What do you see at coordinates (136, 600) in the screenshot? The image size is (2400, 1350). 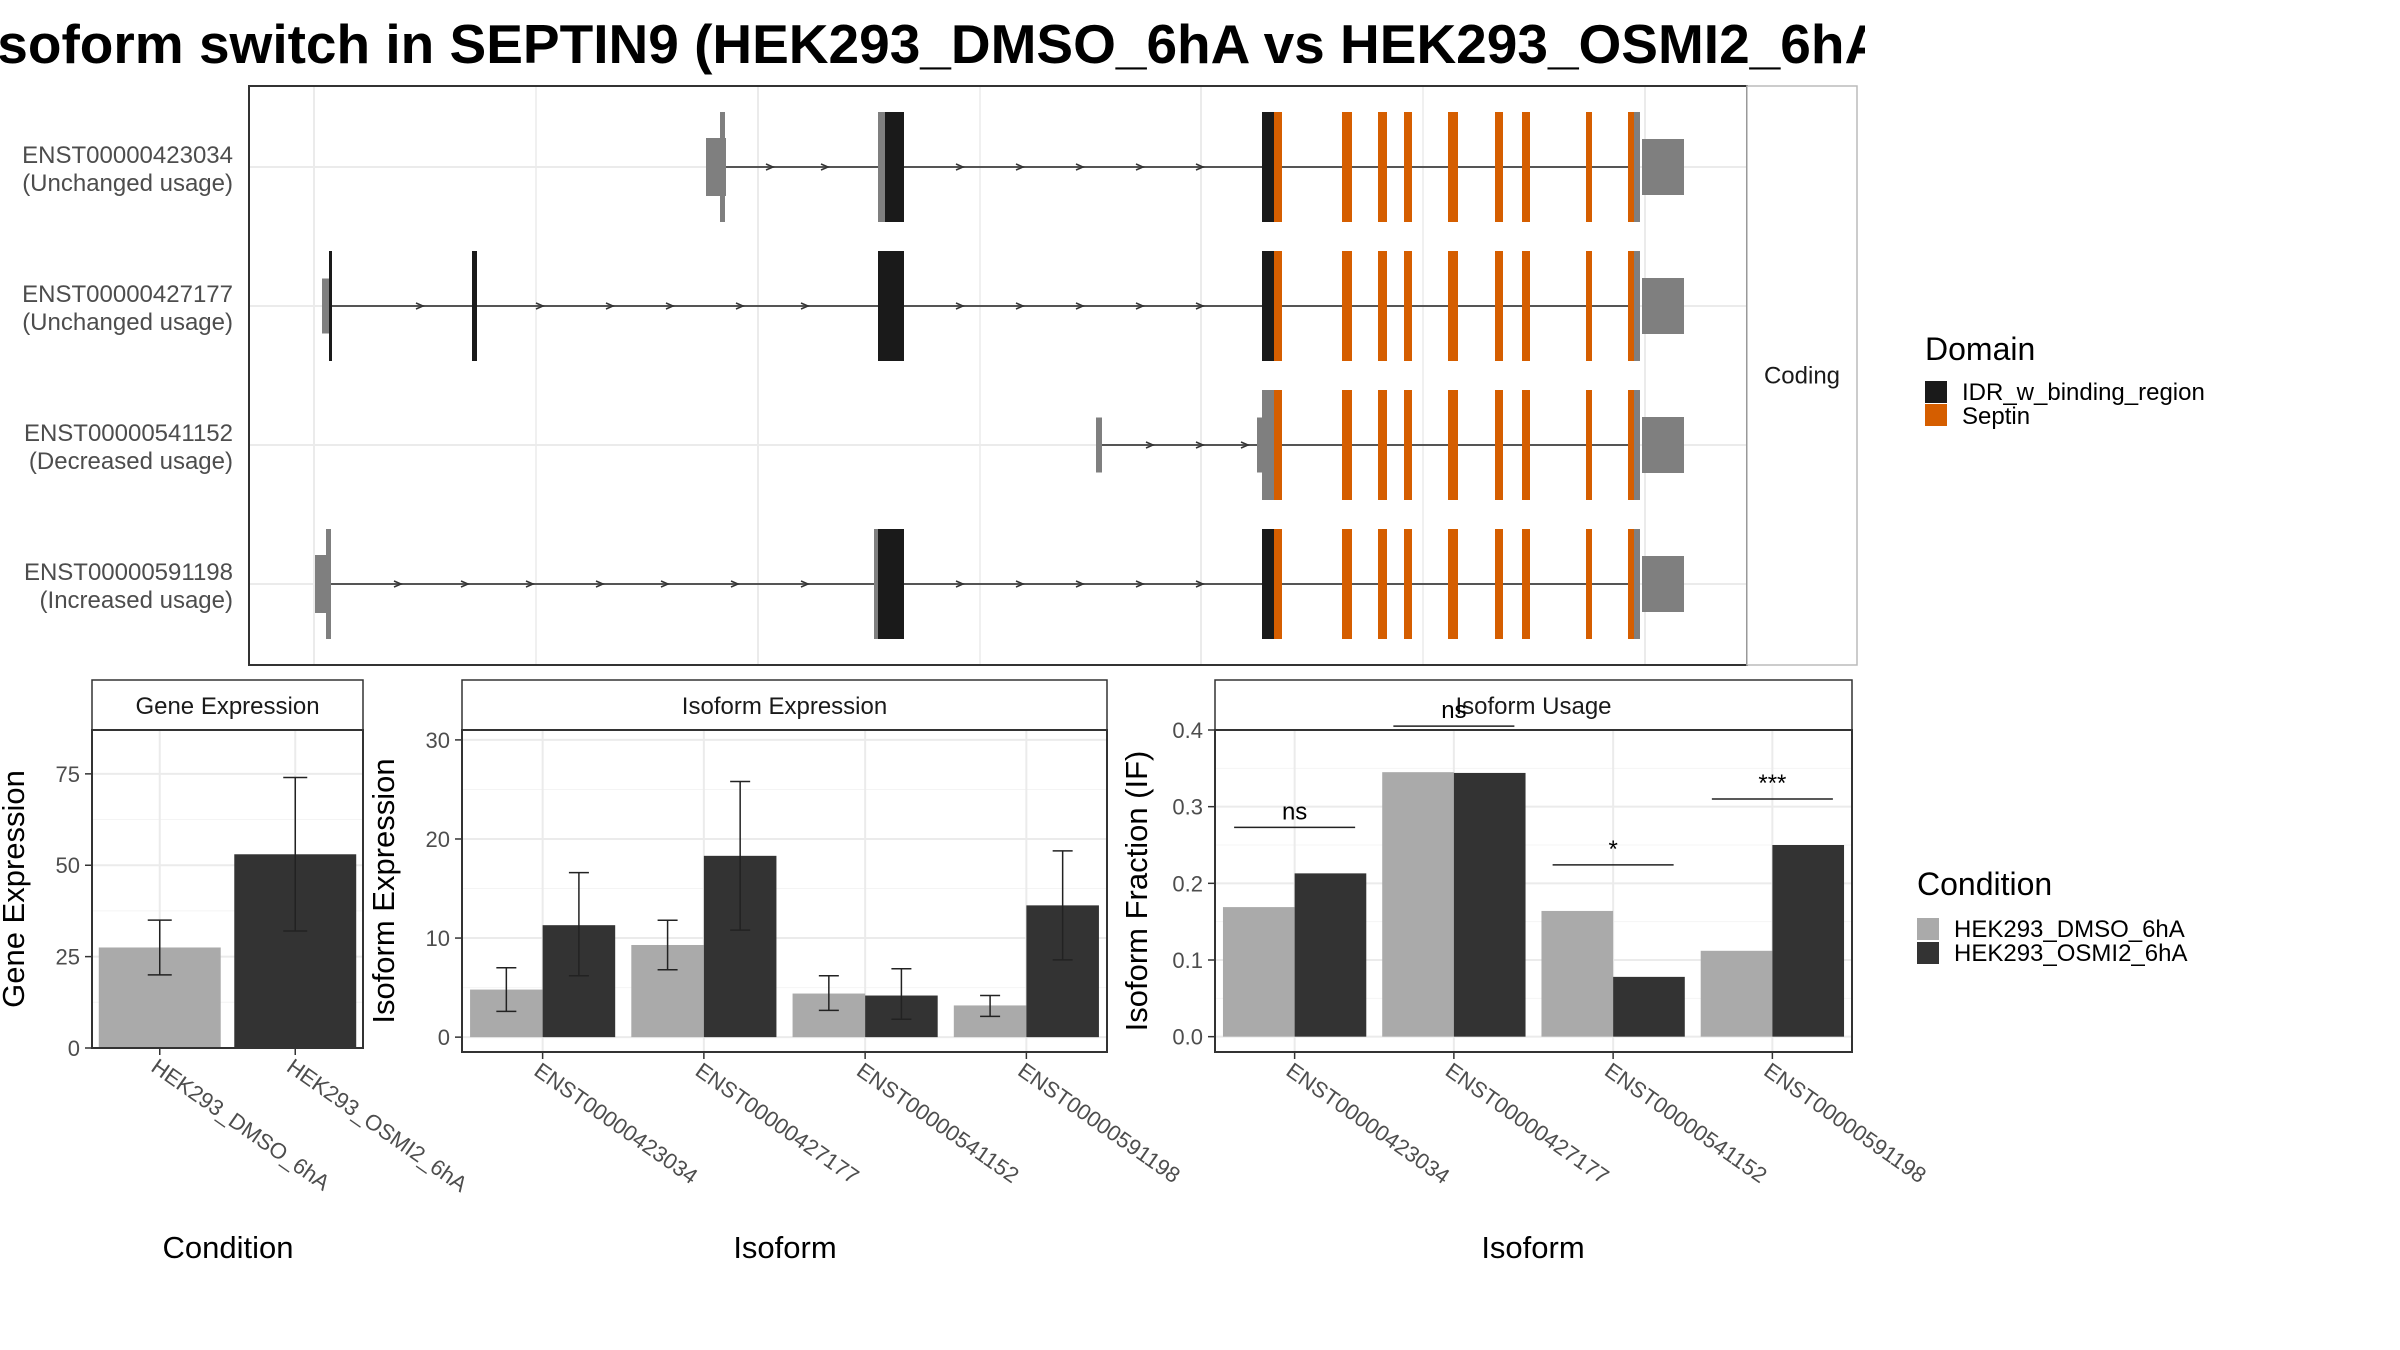 I see `transcript-usage-label: (Increased usage)` at bounding box center [136, 600].